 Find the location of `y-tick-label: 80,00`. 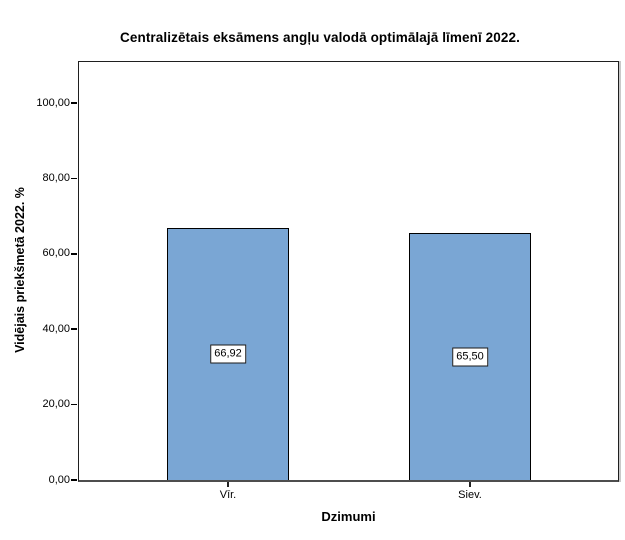

y-tick-label: 80,00 is located at coordinates (56, 177).